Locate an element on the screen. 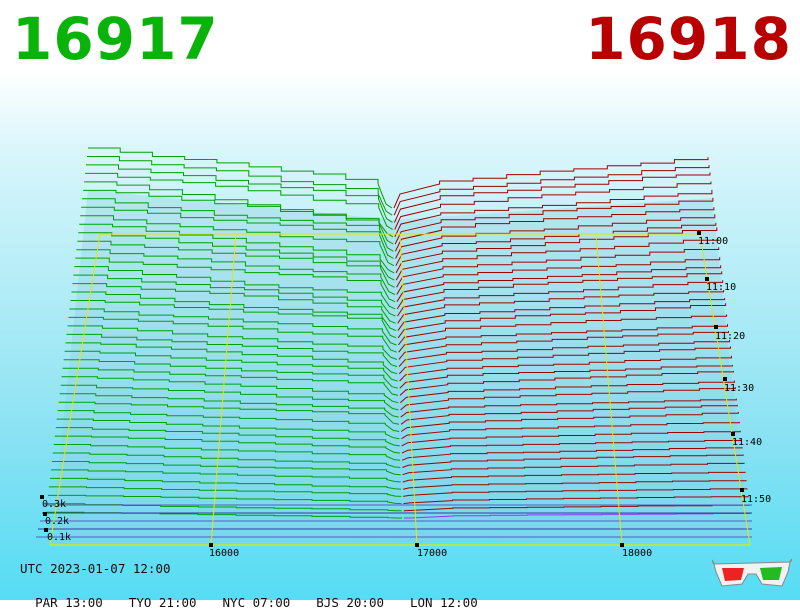  depth-tick: 0.2k is located at coordinates (56, 519).